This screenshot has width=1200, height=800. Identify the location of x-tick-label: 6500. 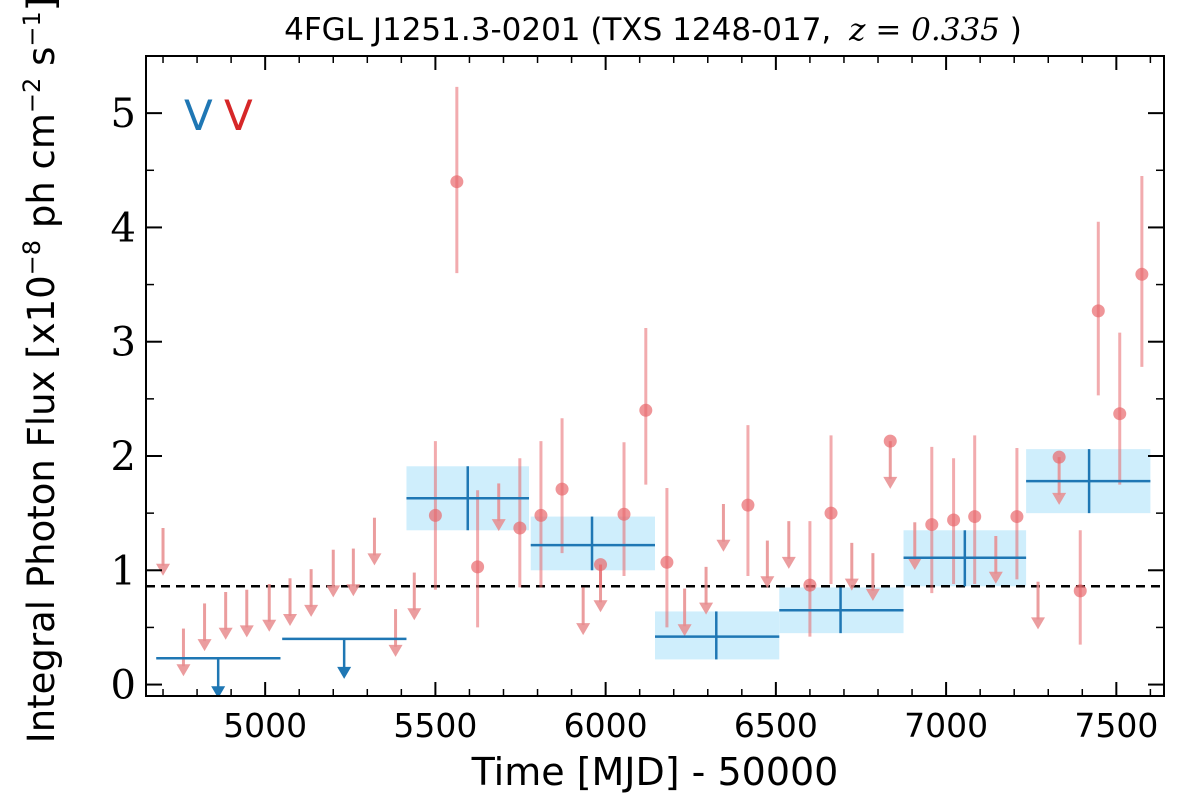
(776, 725).